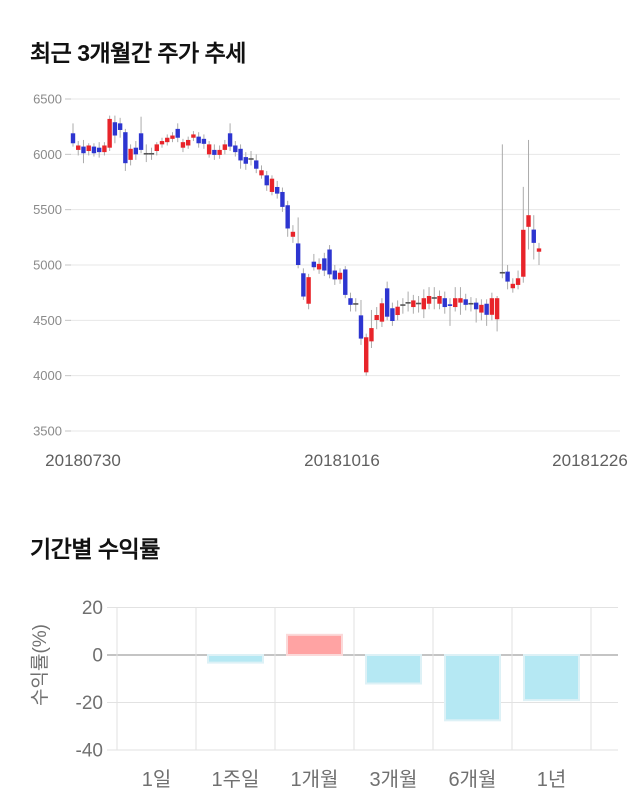 Image resolution: width=640 pixels, height=810 pixels. Describe the element at coordinates (47, 99) in the screenshot. I see `y-tick-label: 6500` at that location.